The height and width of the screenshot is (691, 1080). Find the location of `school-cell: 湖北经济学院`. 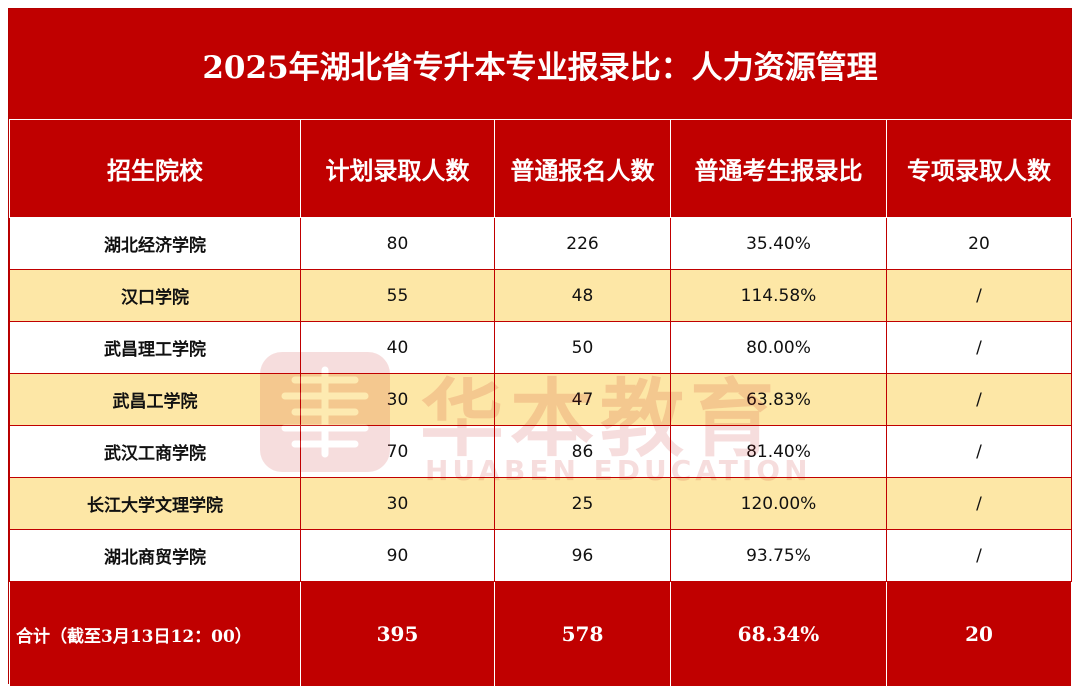

school-cell: 湖北经济学院 is located at coordinates (155, 243).